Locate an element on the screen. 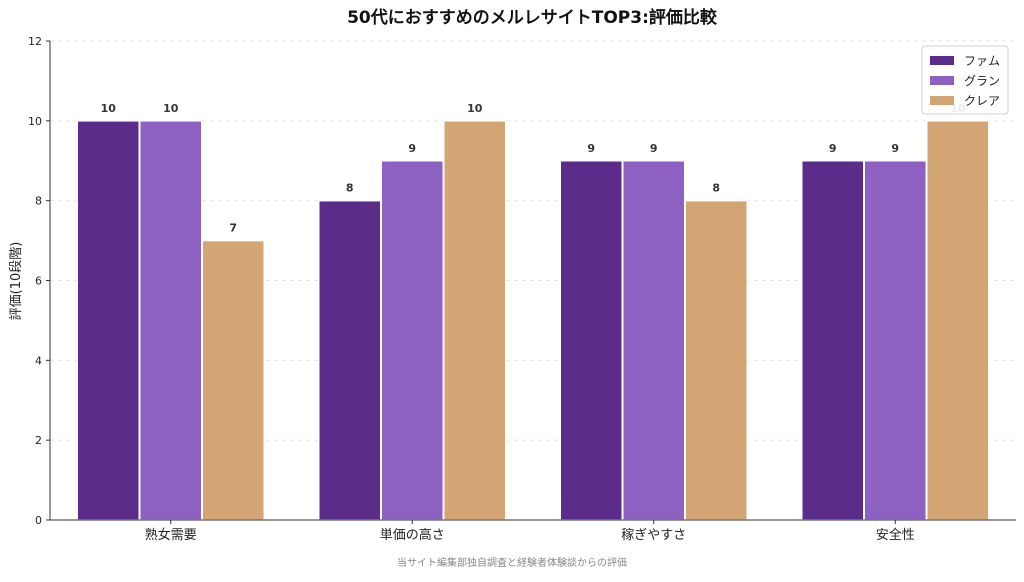 The image size is (1024, 582). y-tick-label: 8 is located at coordinates (38, 201).